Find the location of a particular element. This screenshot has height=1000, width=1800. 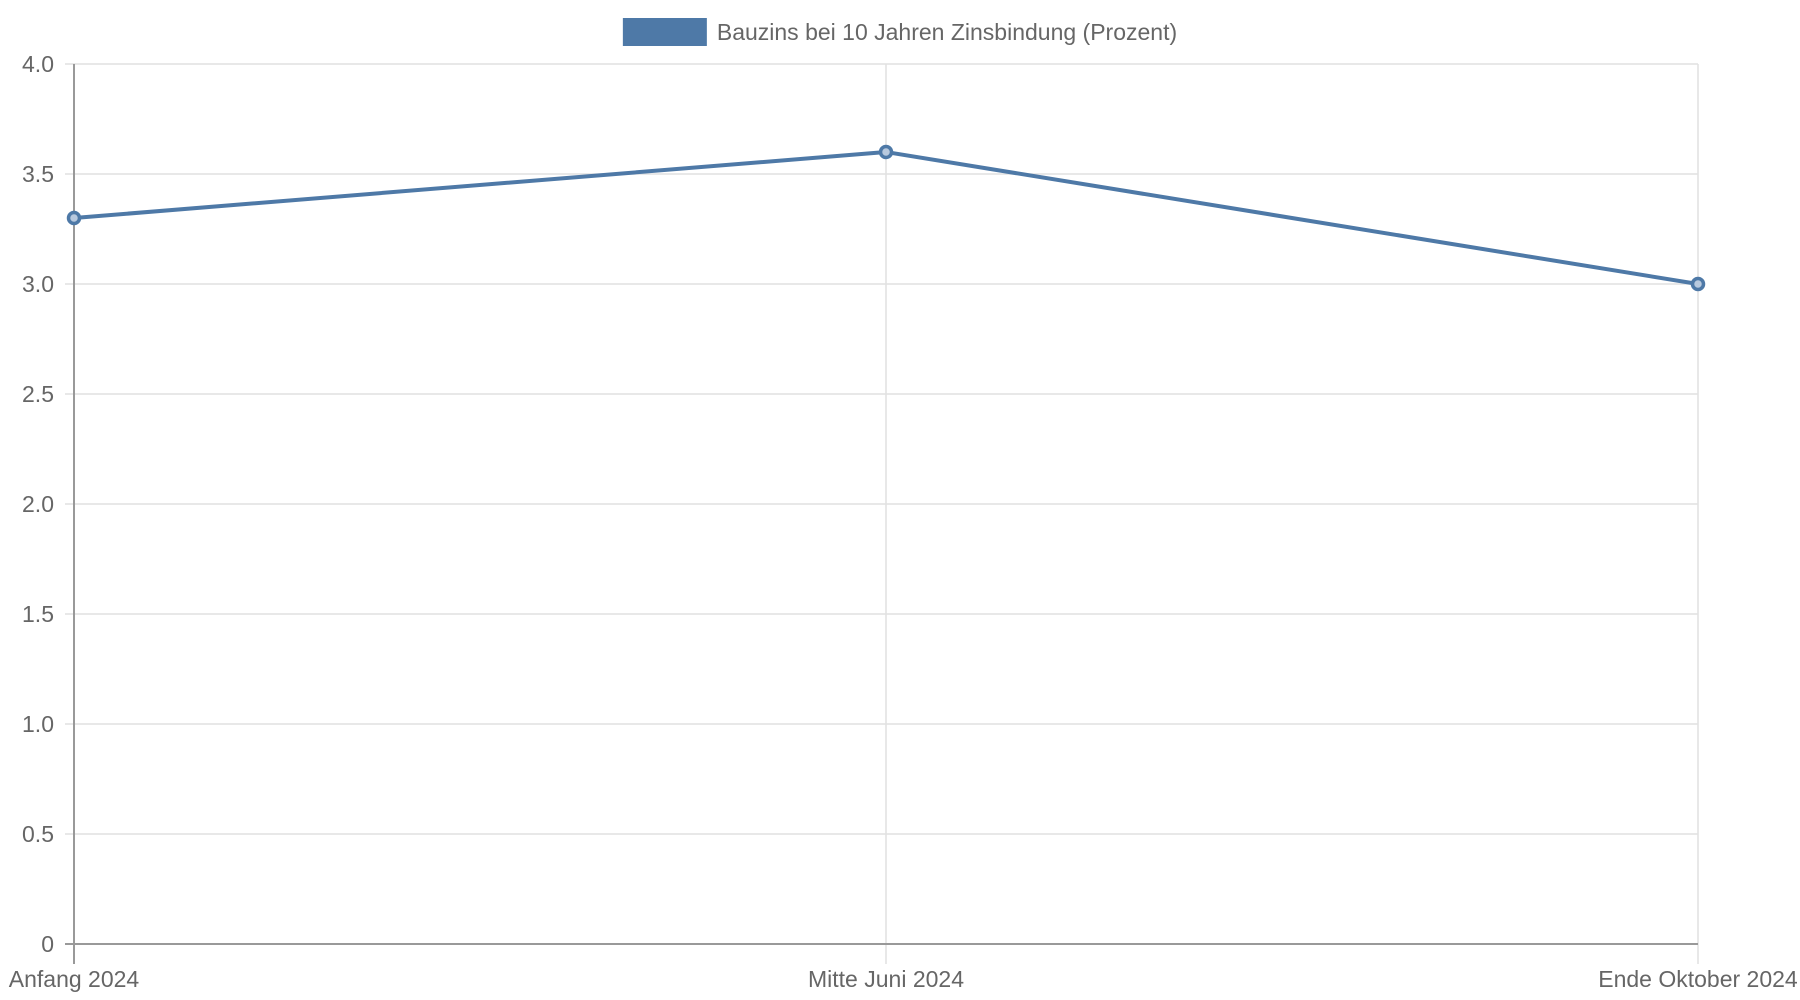

y-tick-label: 0 is located at coordinates (47, 944).